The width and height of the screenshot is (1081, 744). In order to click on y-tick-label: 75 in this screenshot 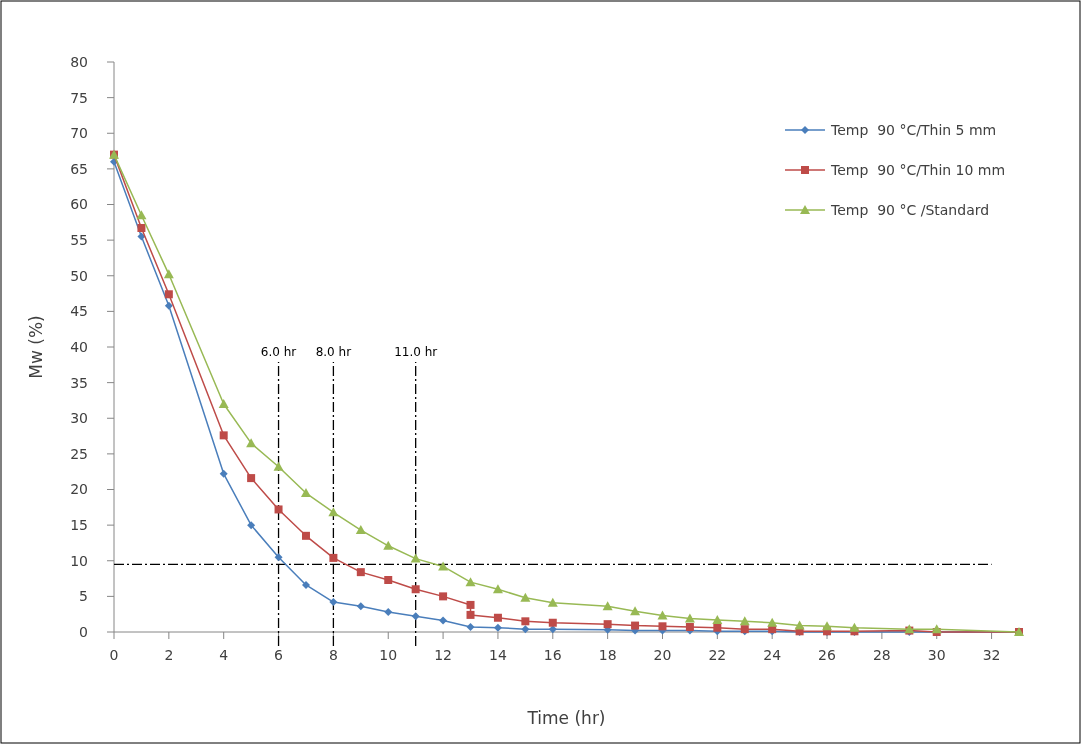, I will do `click(79, 97)`.